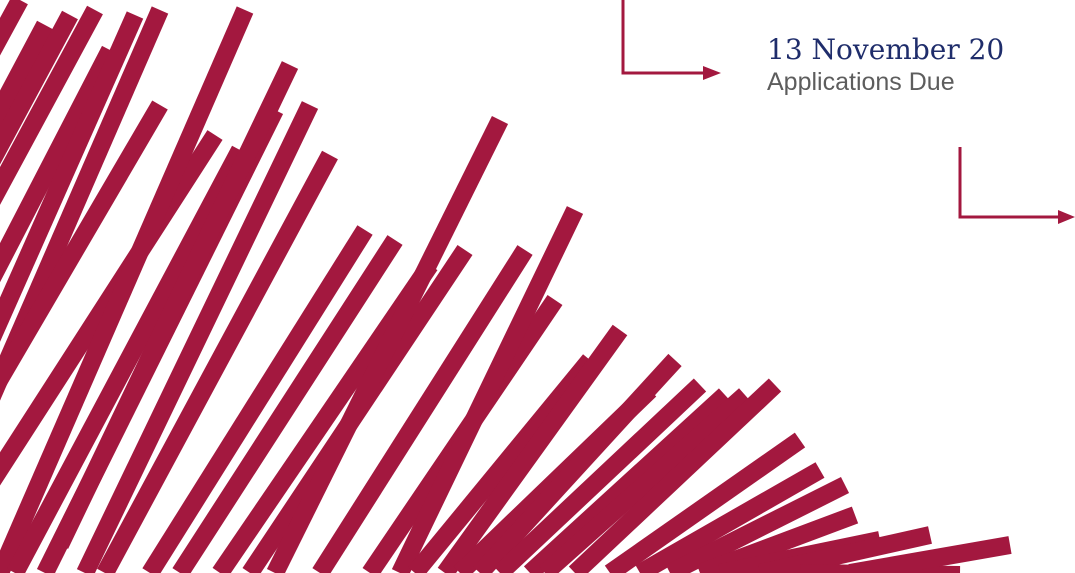 This screenshot has height=573, width=1075. Describe the element at coordinates (886, 49) in the screenshot. I see `milestone-date: 13 November 20` at that location.